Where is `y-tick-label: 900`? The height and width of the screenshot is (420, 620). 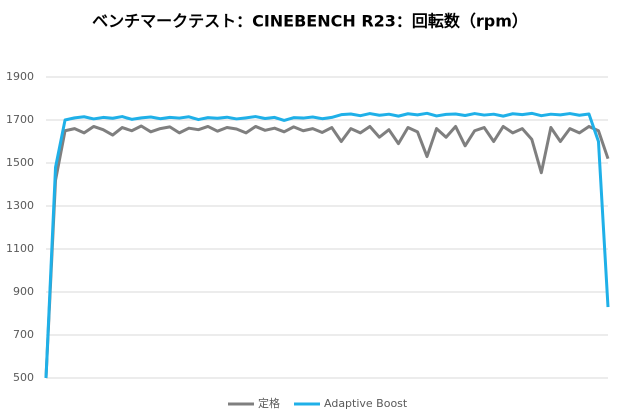 y-tick-label: 900 is located at coordinates (23, 291).